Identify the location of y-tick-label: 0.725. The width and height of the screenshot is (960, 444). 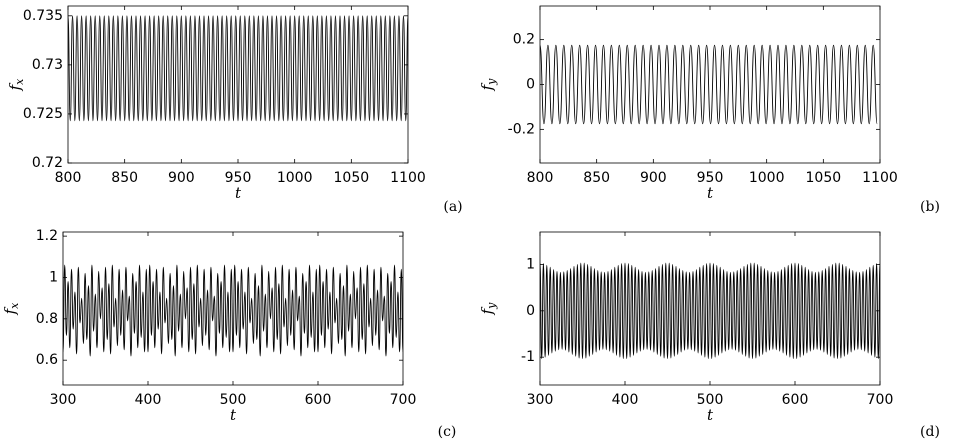
(43, 114).